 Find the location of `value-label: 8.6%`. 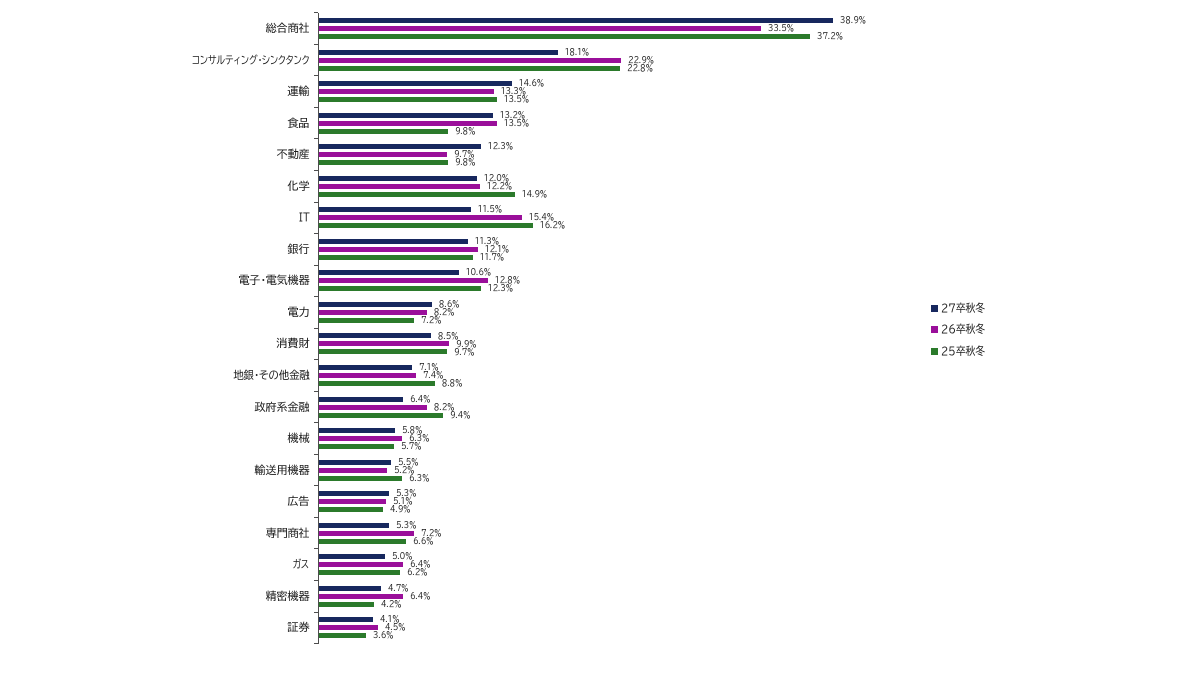

value-label: 8.6% is located at coordinates (449, 305).